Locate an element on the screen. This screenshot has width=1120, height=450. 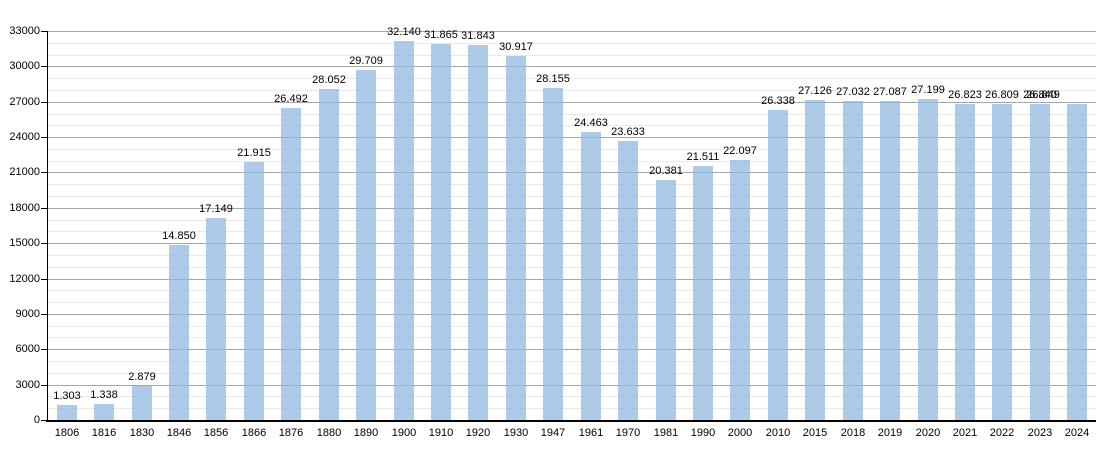
value-label-1910: 31.865 is located at coordinates (441, 35).